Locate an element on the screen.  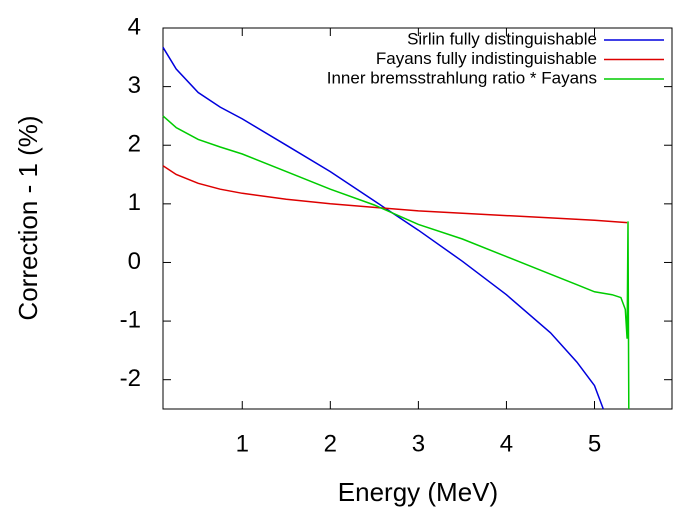
y-axis-label: Correction - 1 (%) is located at coordinates (28, 217).